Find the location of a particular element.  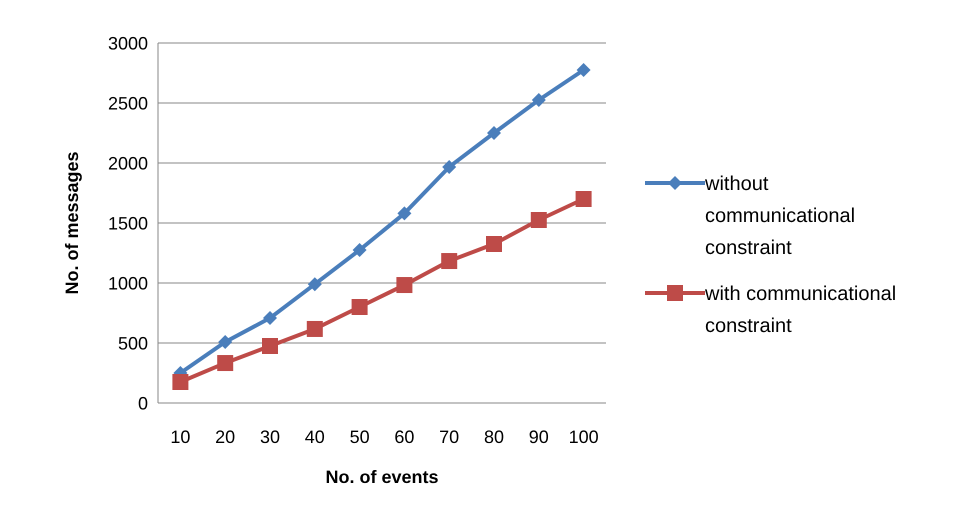

y-tick-label: 2000 is located at coordinates (128, 163).